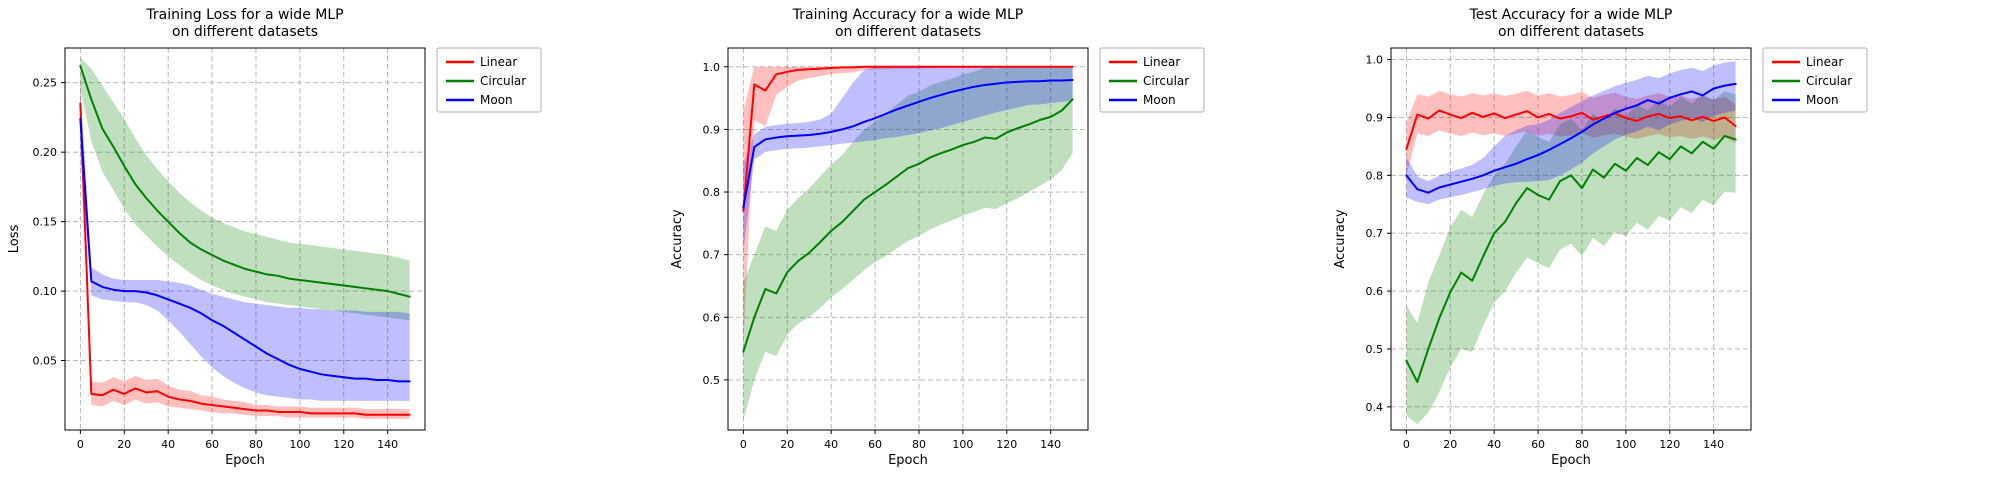  What do you see at coordinates (1571, 15) in the screenshot?
I see `chart-title-line1: Test Accuracy for a wide MLP` at bounding box center [1571, 15].